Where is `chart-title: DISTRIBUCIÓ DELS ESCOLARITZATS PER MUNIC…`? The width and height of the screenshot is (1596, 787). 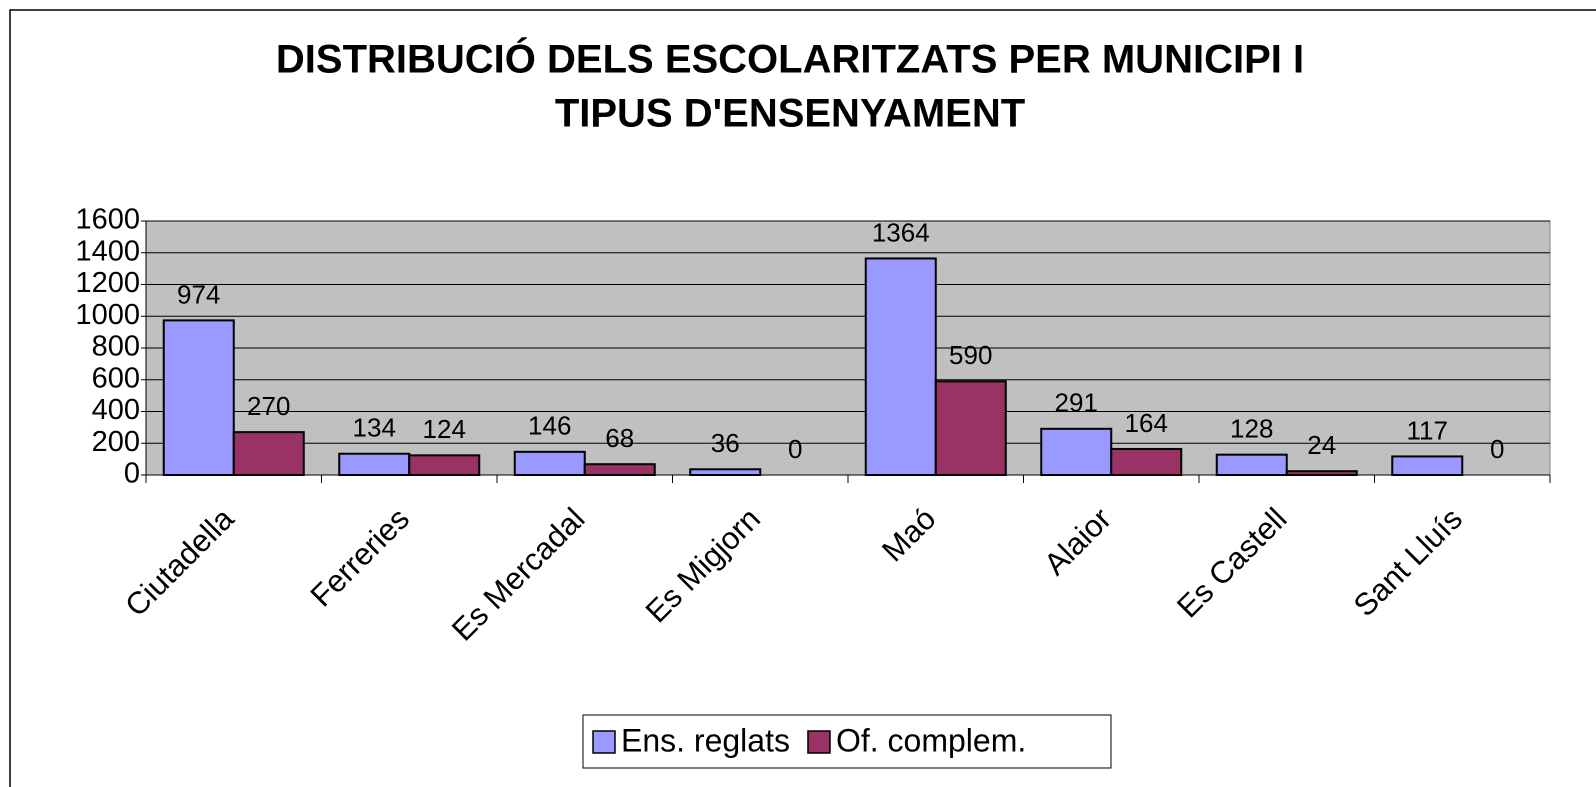
chart-title: DISTRIBUCIÓ DELS ESCOLARITZATS PER MUNIC… is located at coordinates (790, 59).